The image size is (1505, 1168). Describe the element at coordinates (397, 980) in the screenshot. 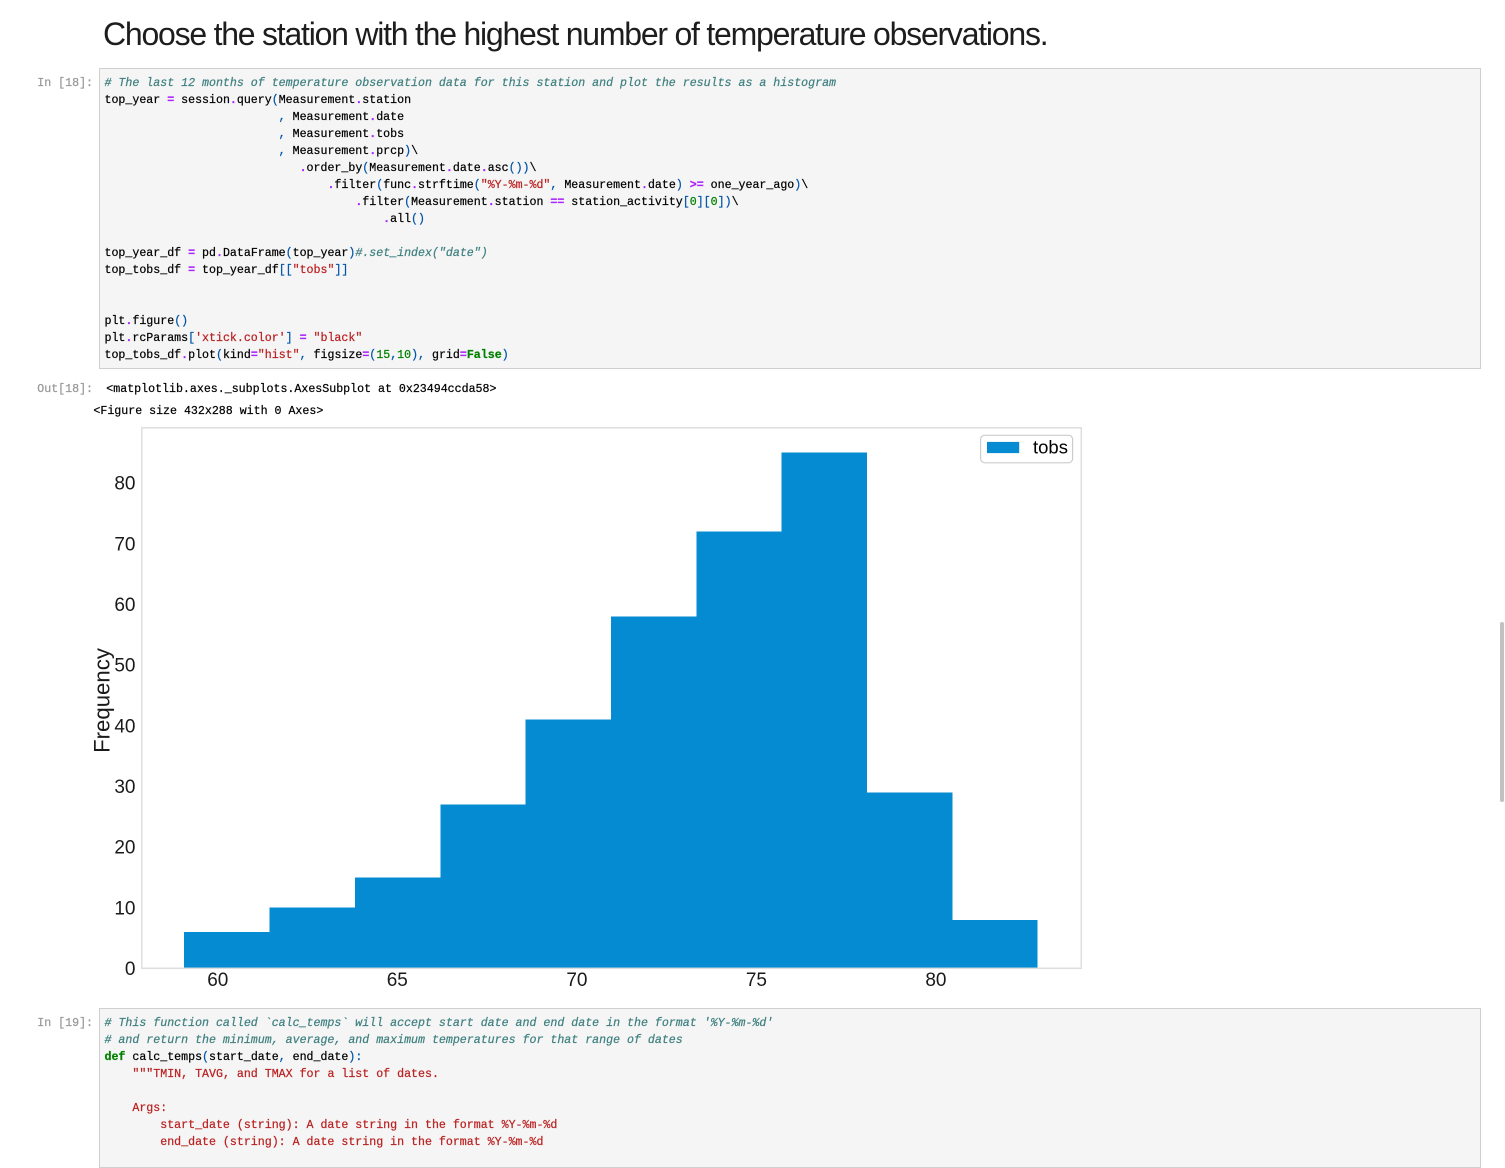

I see `svg-text: 65` at that location.